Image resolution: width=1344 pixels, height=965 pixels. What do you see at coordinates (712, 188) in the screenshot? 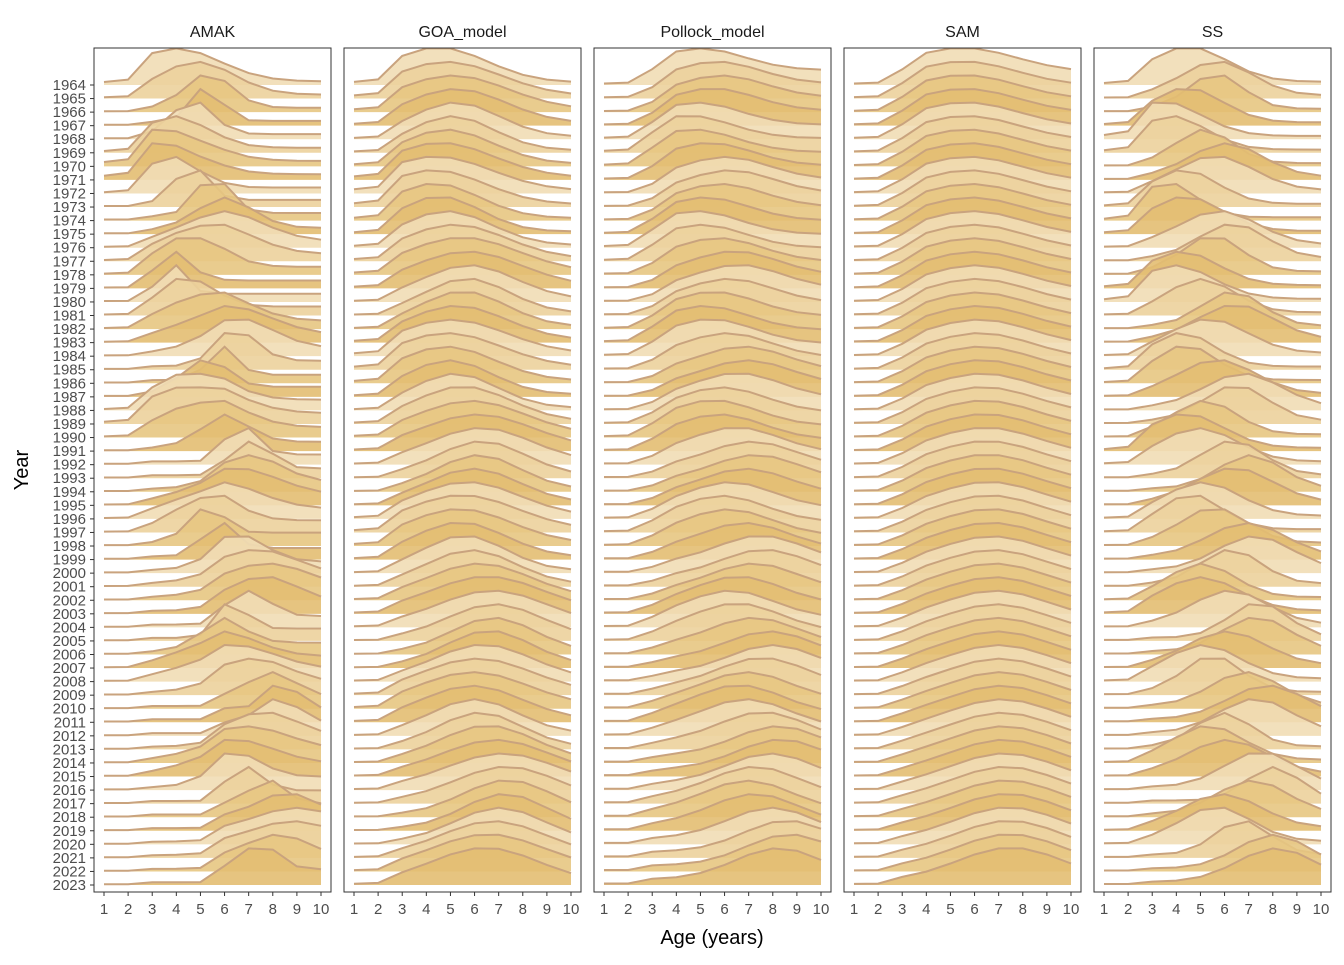
I see `ridge-line-1973` at bounding box center [712, 188].